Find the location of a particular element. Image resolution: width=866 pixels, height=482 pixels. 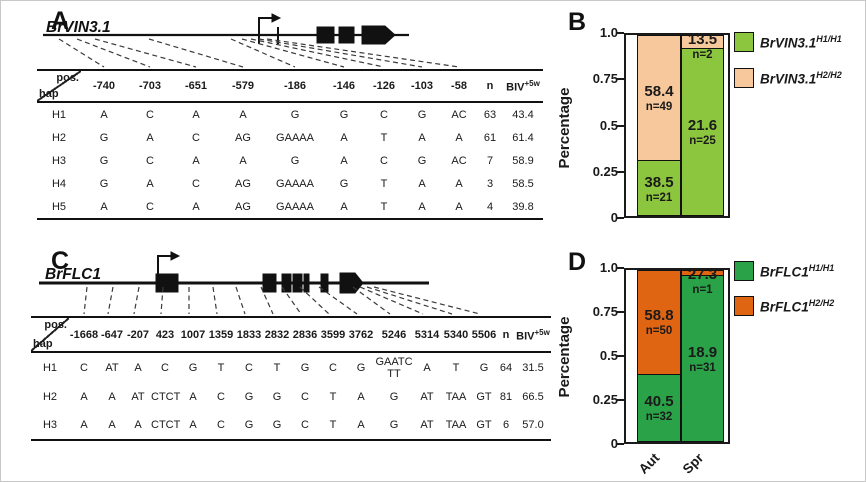

position-header: 5314 is located at coordinates (427, 334).